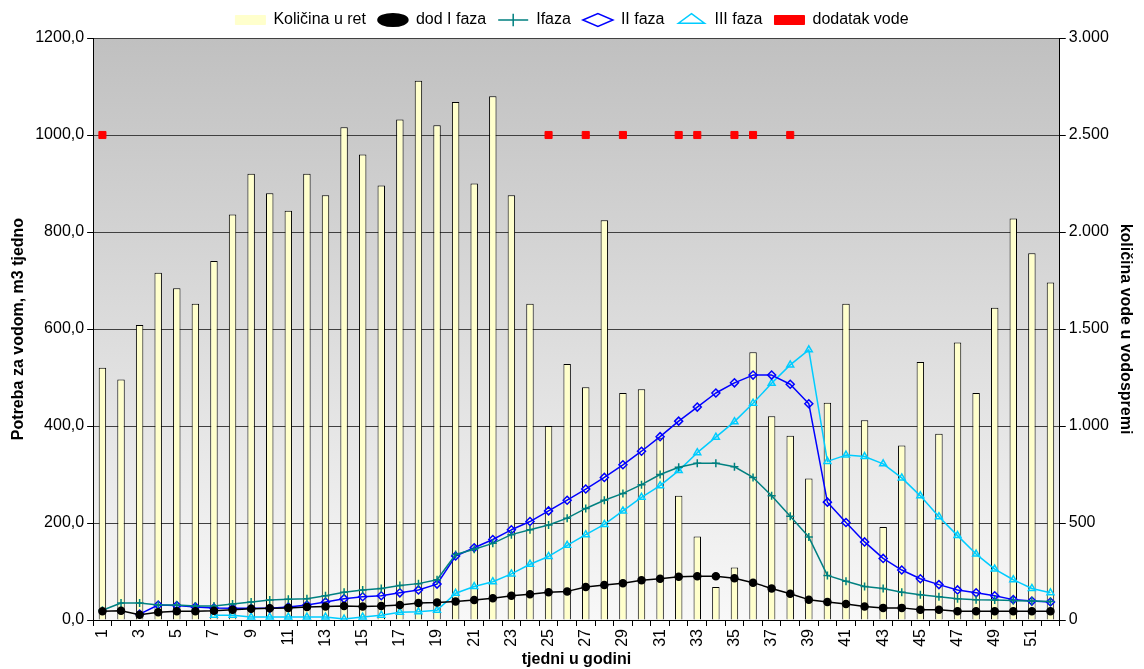  What do you see at coordinates (1088, 134) in the screenshot?
I see `y2-tick-label: 2.500` at bounding box center [1088, 134].